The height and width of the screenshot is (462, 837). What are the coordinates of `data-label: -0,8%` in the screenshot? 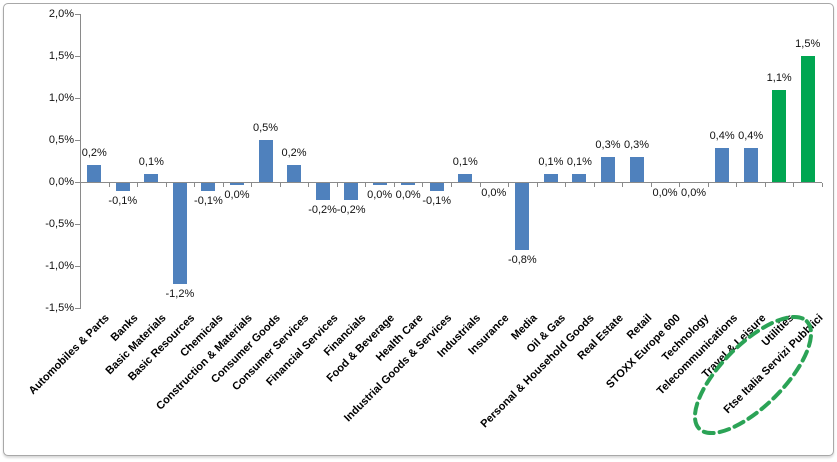 It's located at (522, 260).